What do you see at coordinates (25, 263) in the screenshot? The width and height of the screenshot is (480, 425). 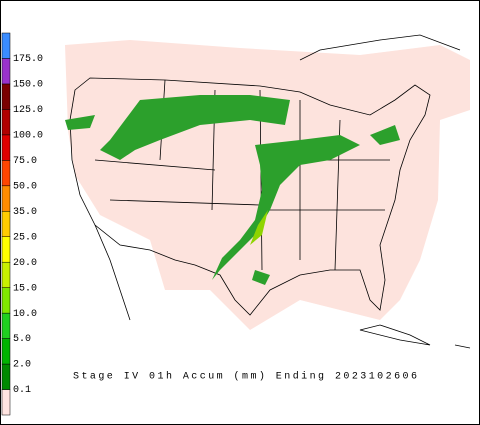 I see `legend-label: 20.0` at bounding box center [25, 263].